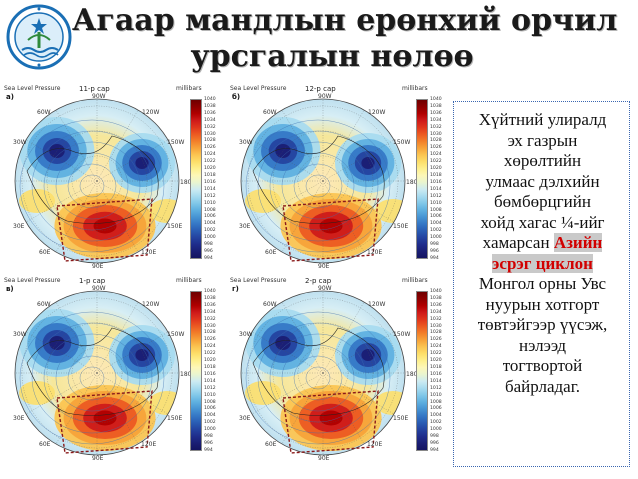 The image size is (638, 479). Describe the element at coordinates (401, 418) in the screenshot. I see `lon-label: 150E` at that location.